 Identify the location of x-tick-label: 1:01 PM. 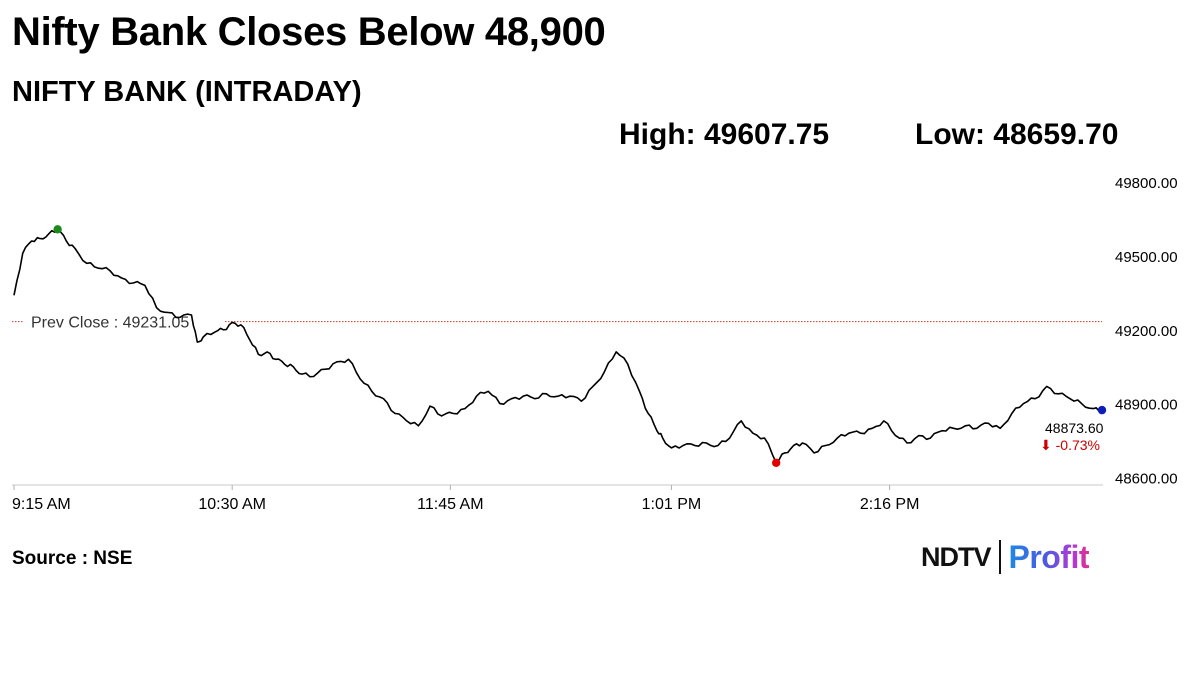
(672, 504).